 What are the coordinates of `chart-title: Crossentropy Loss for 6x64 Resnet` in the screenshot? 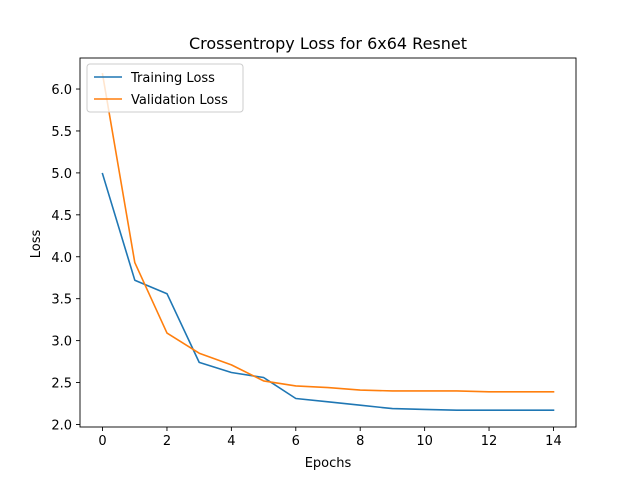 It's located at (328, 43).